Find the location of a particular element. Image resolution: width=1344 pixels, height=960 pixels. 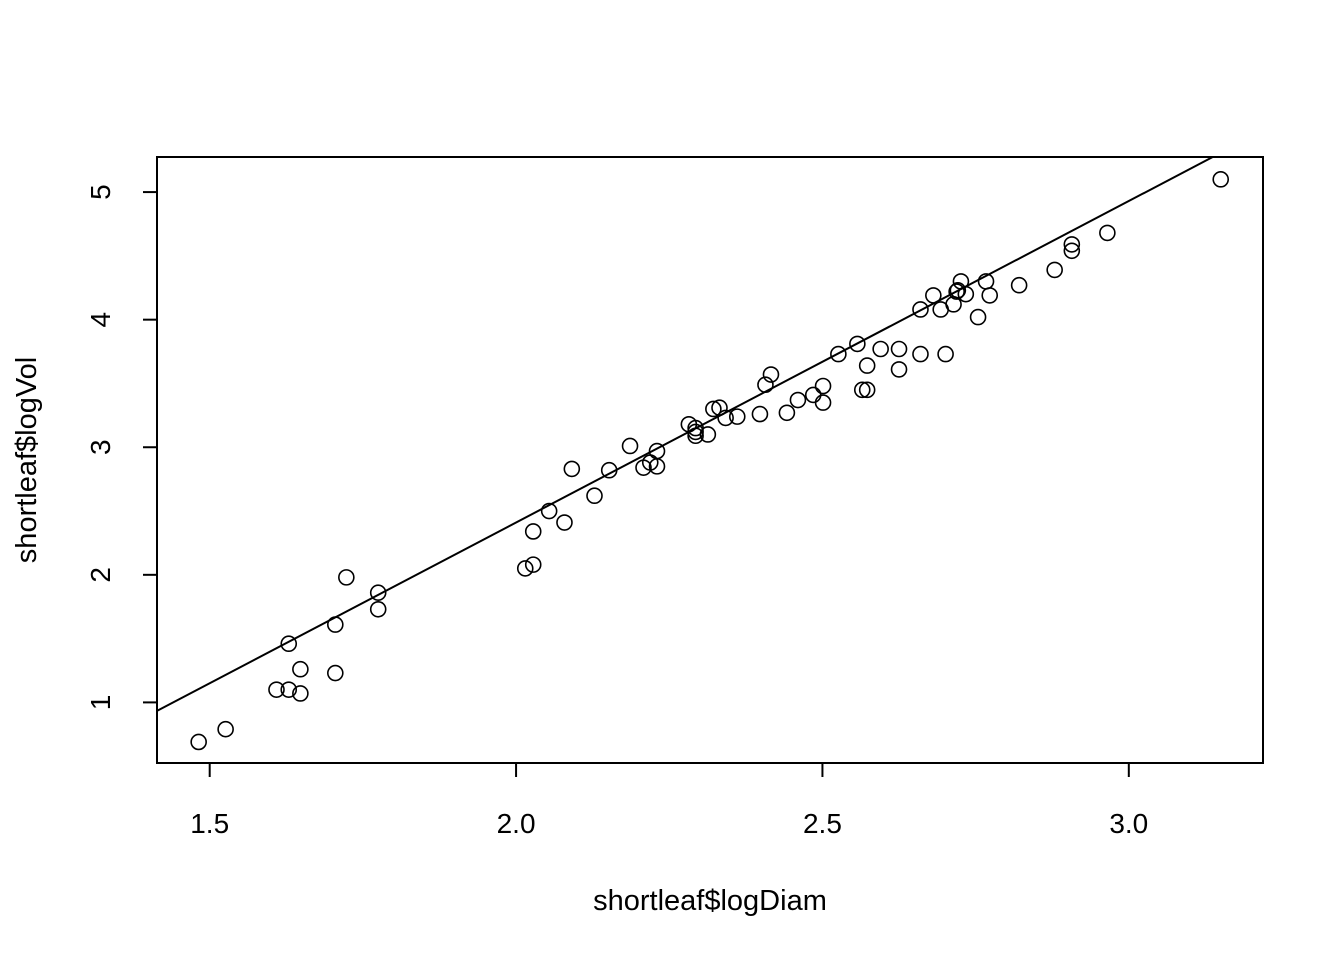

y-tick-label: 4 is located at coordinates (100, 320).